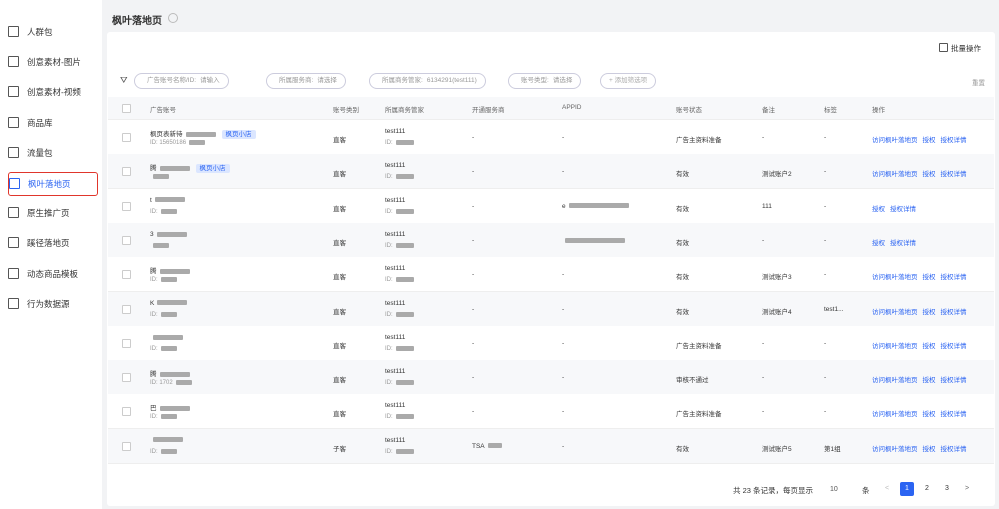 This screenshot has height=509, width=999. Describe the element at coordinates (48, 303) in the screenshot. I see `menu-label: 行为数据源` at that location.